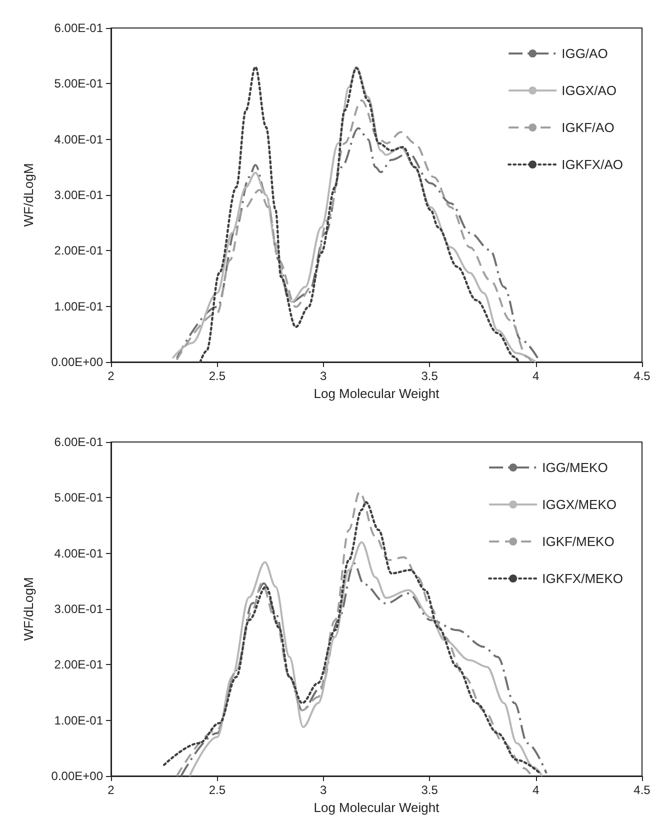  What do you see at coordinates (593, 164) in the screenshot?
I see `legend-label: IGKFX/AO` at bounding box center [593, 164].